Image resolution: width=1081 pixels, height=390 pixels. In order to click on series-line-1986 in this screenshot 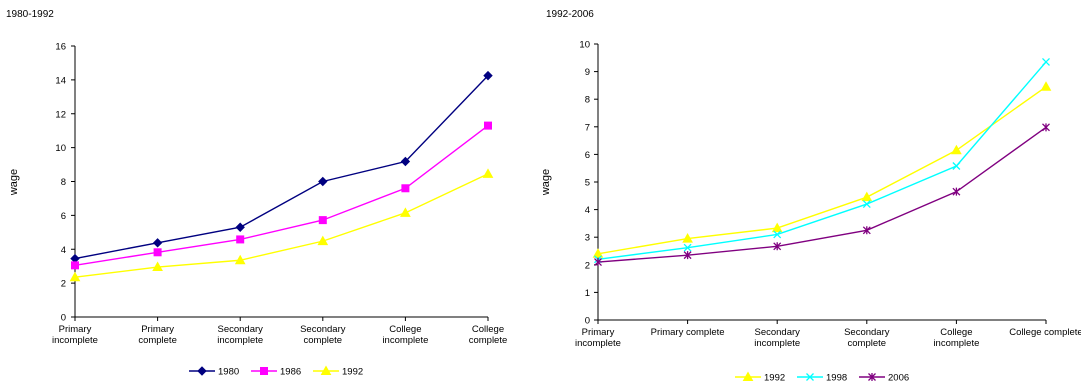, I will do `click(281, 196)`.